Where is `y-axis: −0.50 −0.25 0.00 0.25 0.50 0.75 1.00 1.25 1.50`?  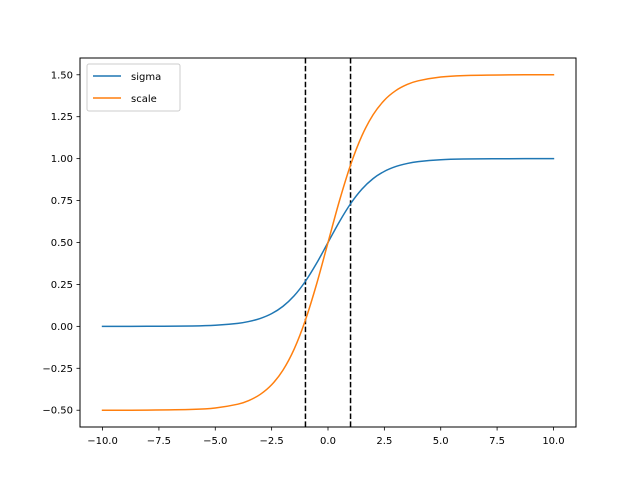
y-axis: −0.50 −0.25 0.00 0.25 0.50 0.75 1.00 1.25 1.50 is located at coordinates (61, 243).